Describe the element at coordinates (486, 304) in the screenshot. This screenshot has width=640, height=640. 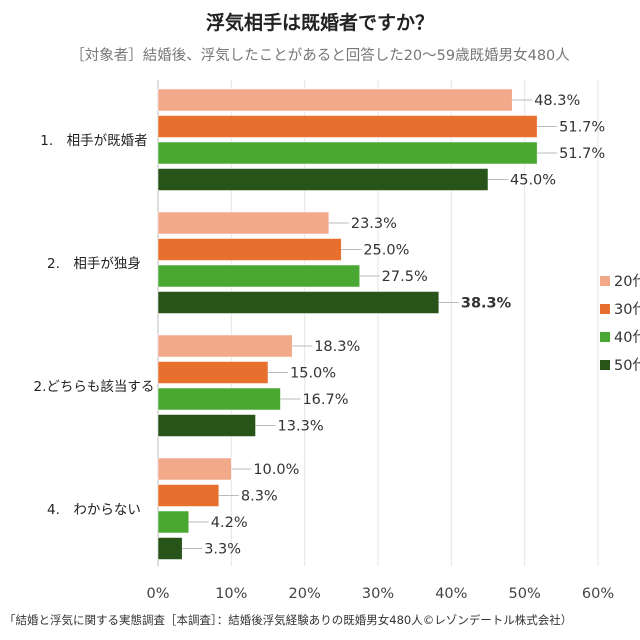
I see `data-label: 38.3%` at that location.